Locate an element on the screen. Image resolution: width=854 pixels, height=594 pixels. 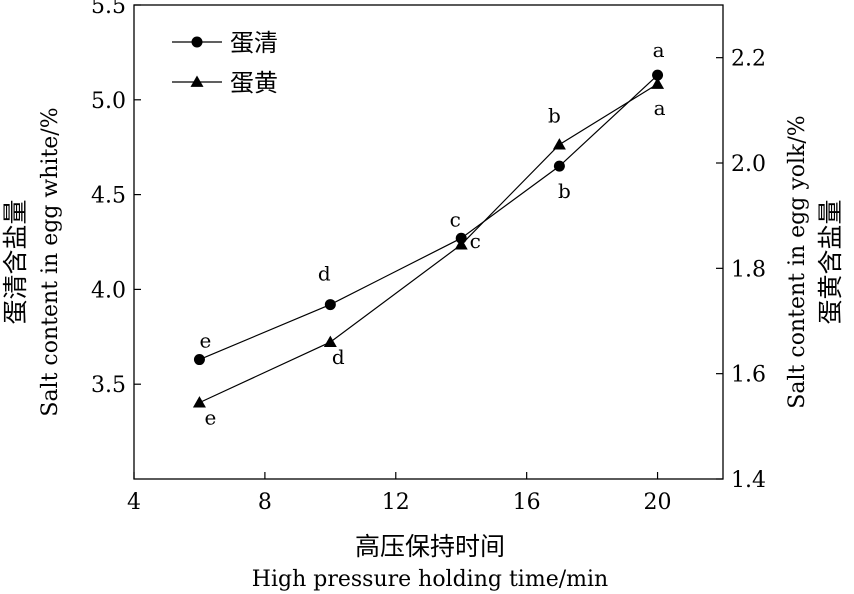
right-y-tick-label: 1.8 is located at coordinates (748, 269).